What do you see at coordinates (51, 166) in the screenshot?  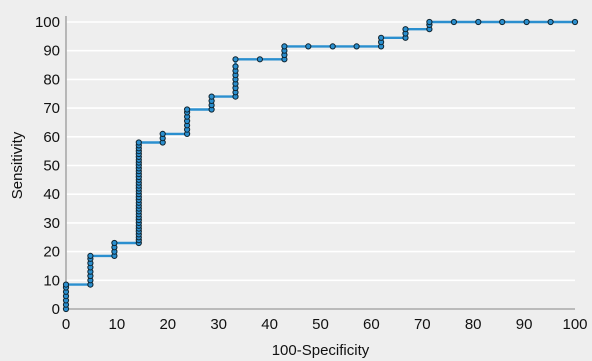 I see `y-tick-label-50: 50` at bounding box center [51, 166].